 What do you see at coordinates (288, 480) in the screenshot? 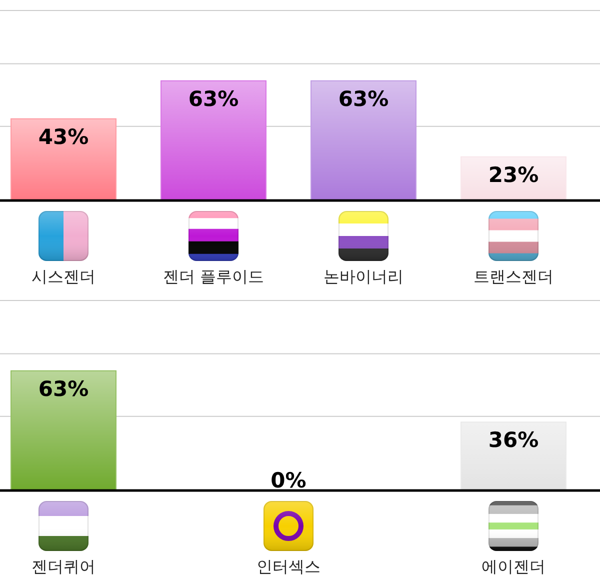
I see `data-label: 0%` at bounding box center [288, 480].